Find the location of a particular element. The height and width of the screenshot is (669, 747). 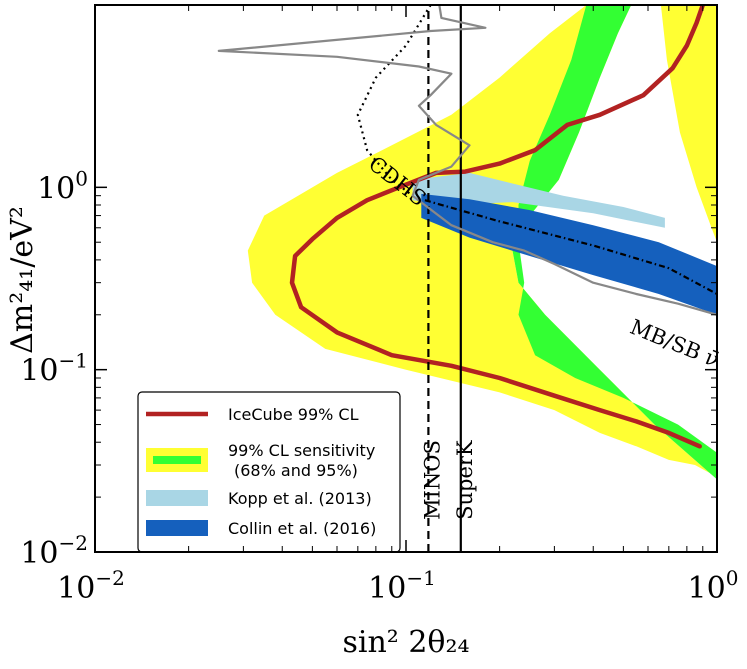

region-mb-sb-exclusion is located at coordinates (655, 318).